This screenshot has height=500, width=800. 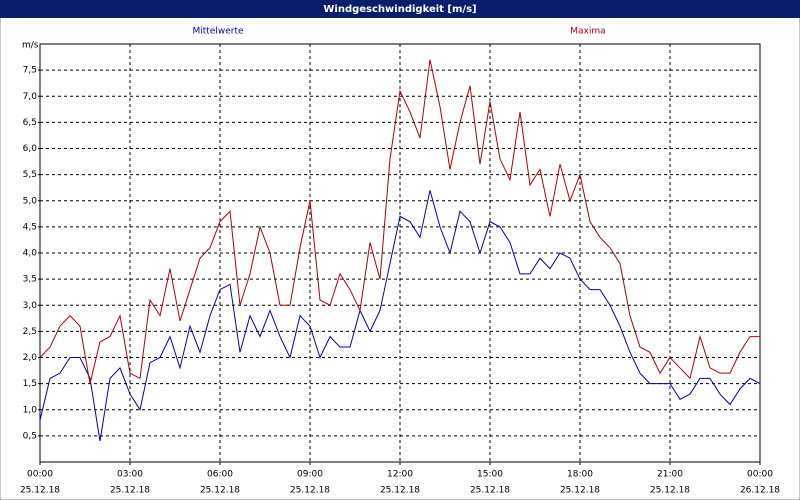 I want to click on x-tick-date: 26.12.18, so click(x=760, y=491).